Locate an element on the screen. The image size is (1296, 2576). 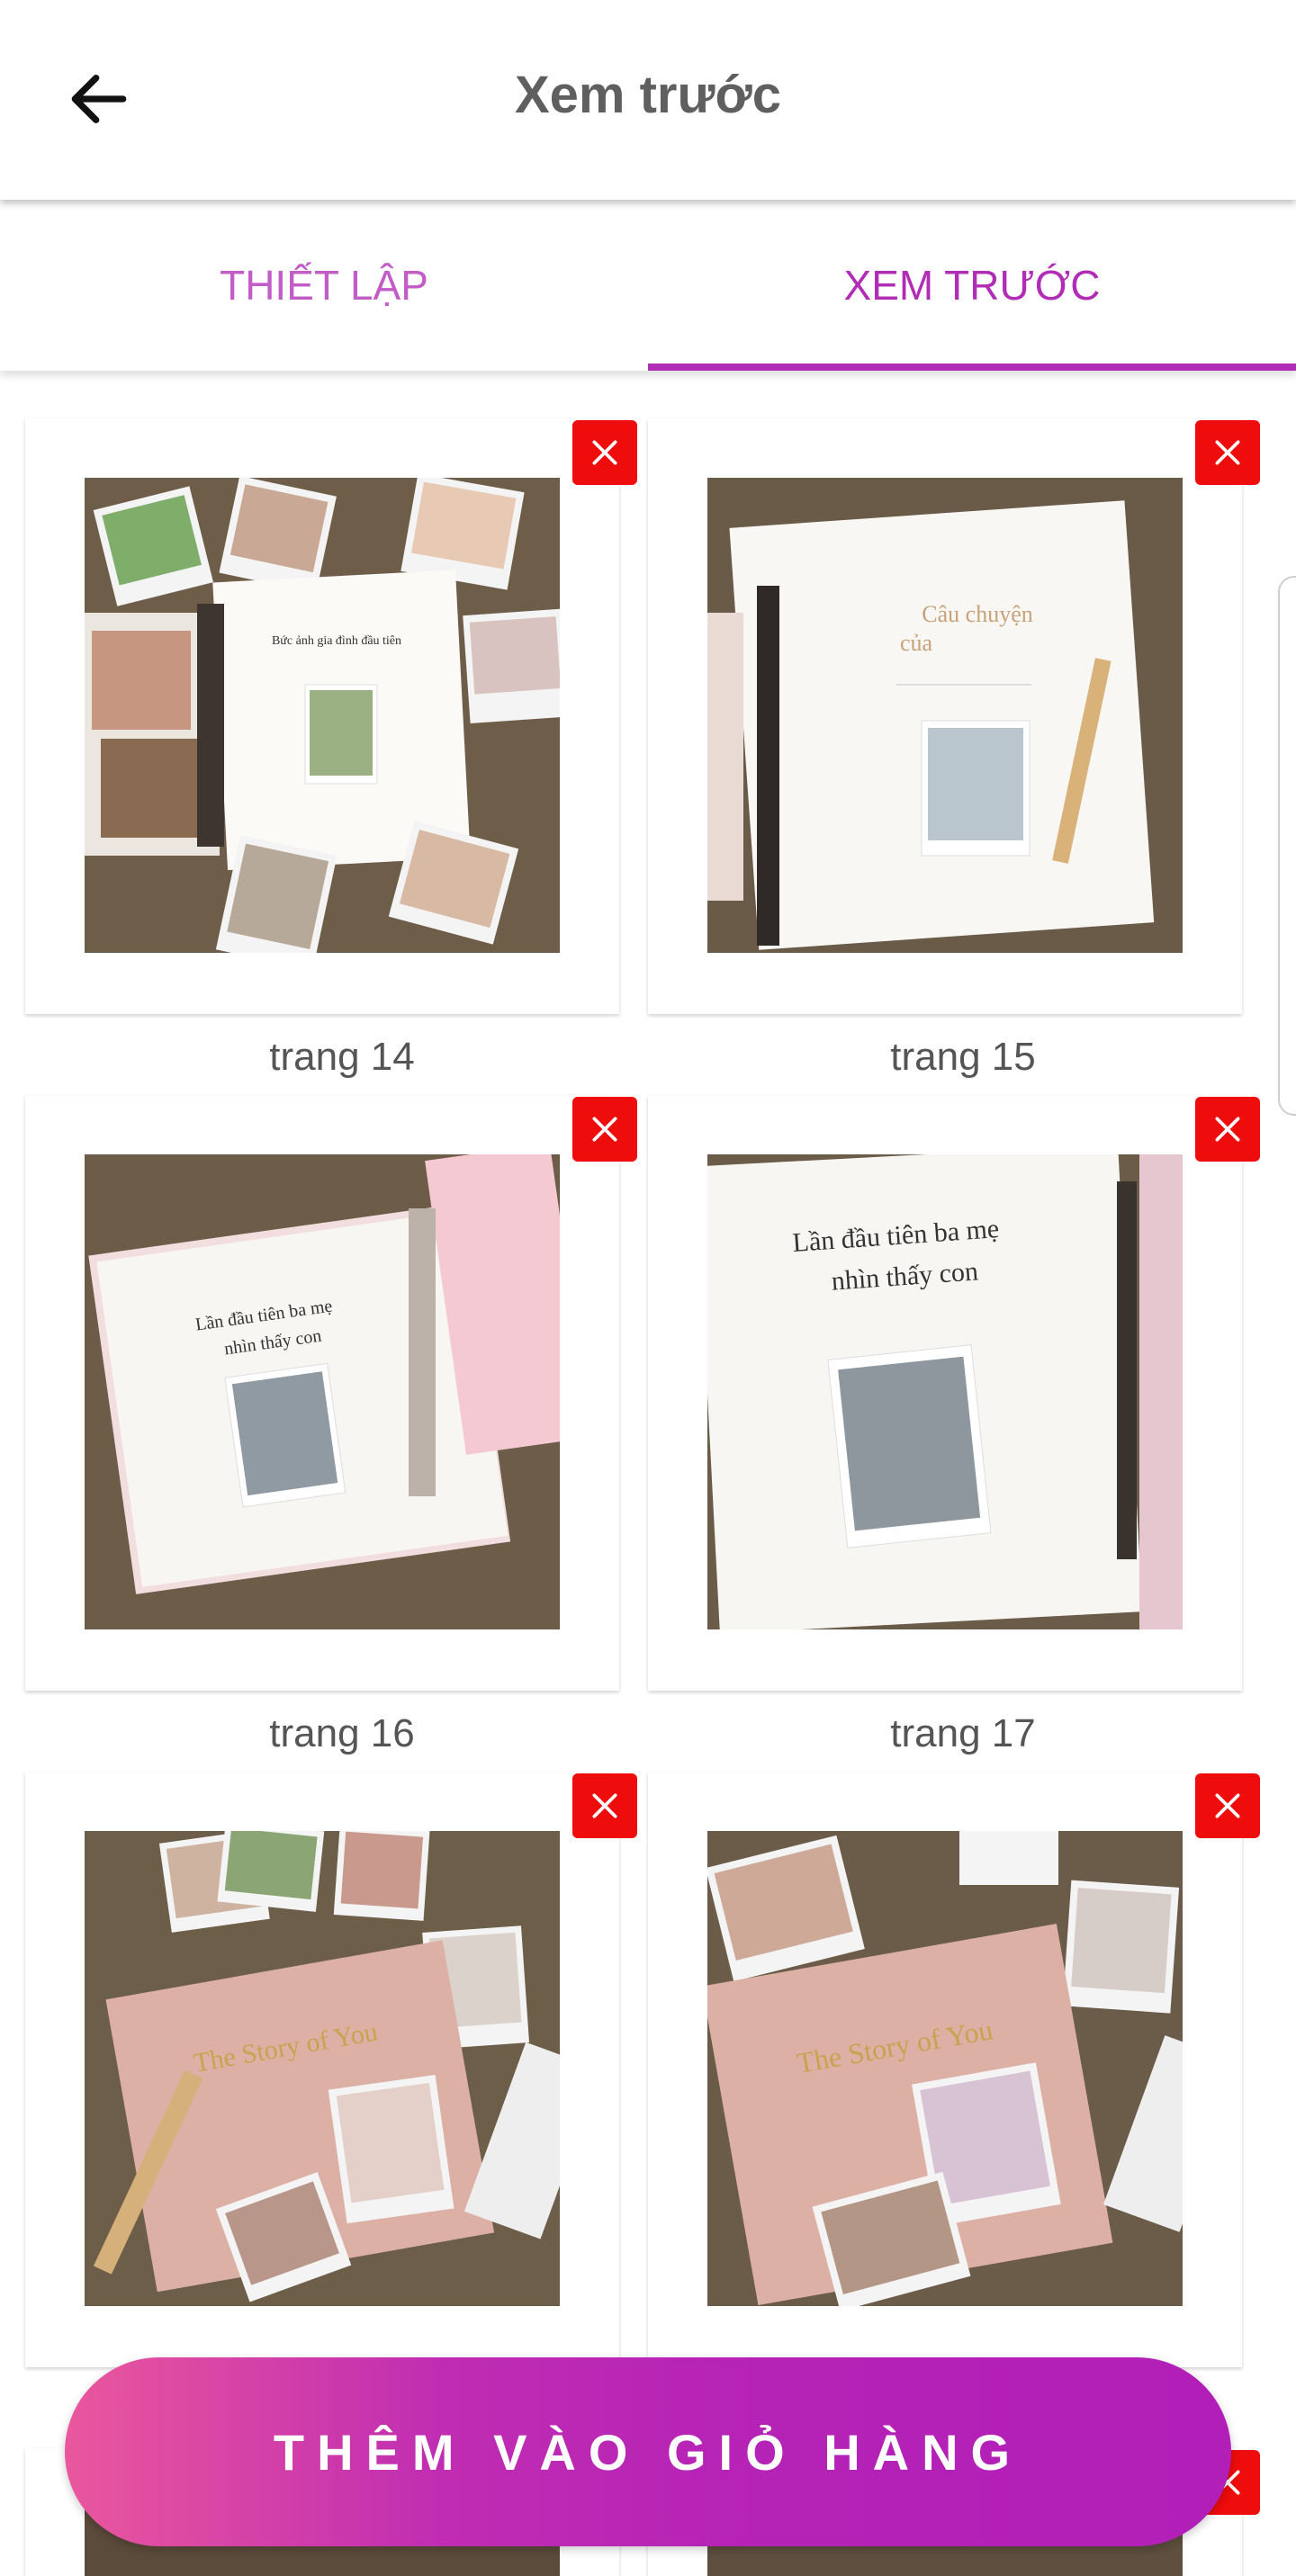
svg-text: Bức ảnh gia đình đầu tiên is located at coordinates (337, 641).